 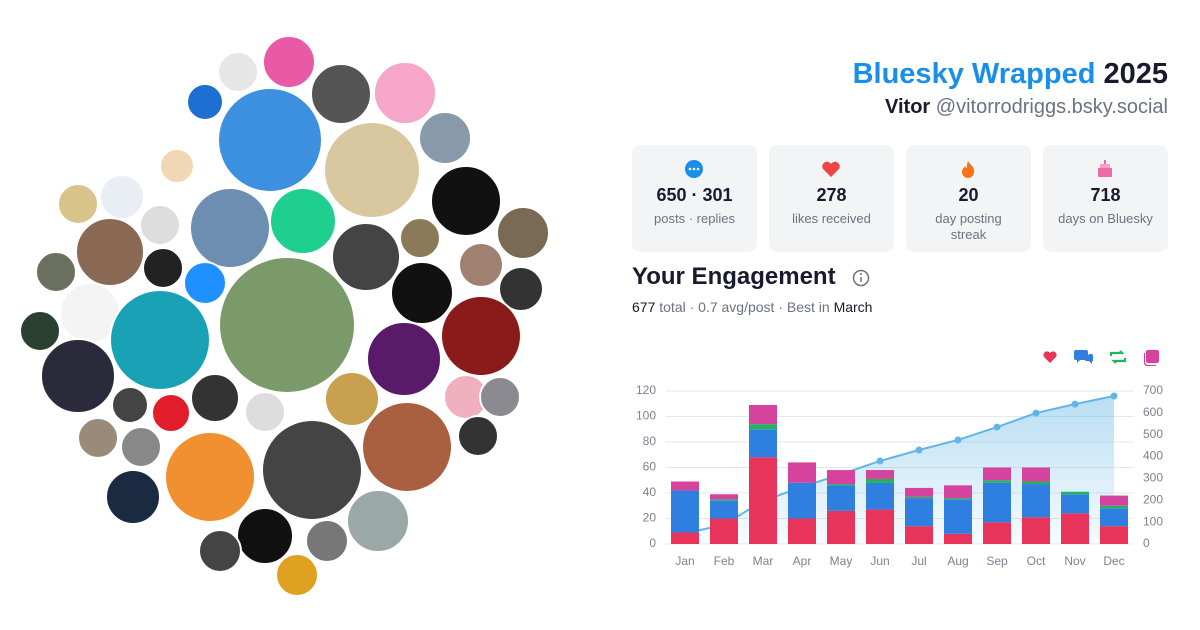 What do you see at coordinates (997, 561) in the screenshot?
I see `x-tick-label: Sep` at bounding box center [997, 561].